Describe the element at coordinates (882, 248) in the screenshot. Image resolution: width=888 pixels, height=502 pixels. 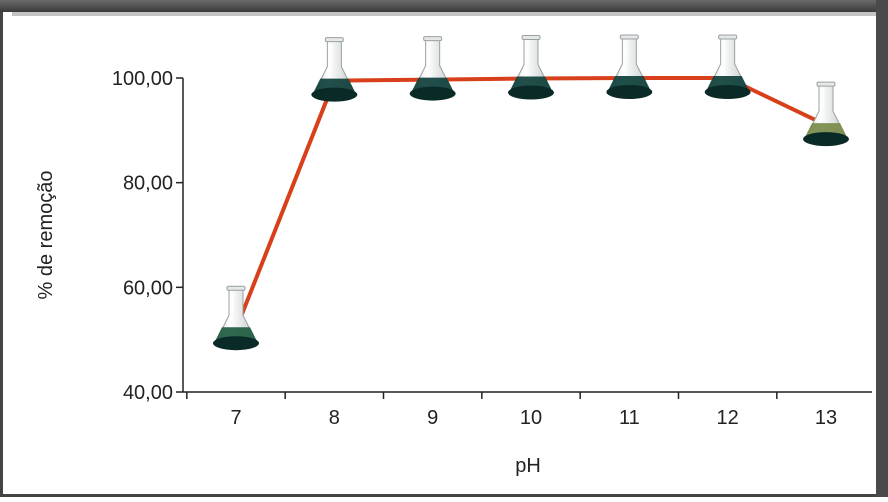
I see `right-frame-bar` at that location.